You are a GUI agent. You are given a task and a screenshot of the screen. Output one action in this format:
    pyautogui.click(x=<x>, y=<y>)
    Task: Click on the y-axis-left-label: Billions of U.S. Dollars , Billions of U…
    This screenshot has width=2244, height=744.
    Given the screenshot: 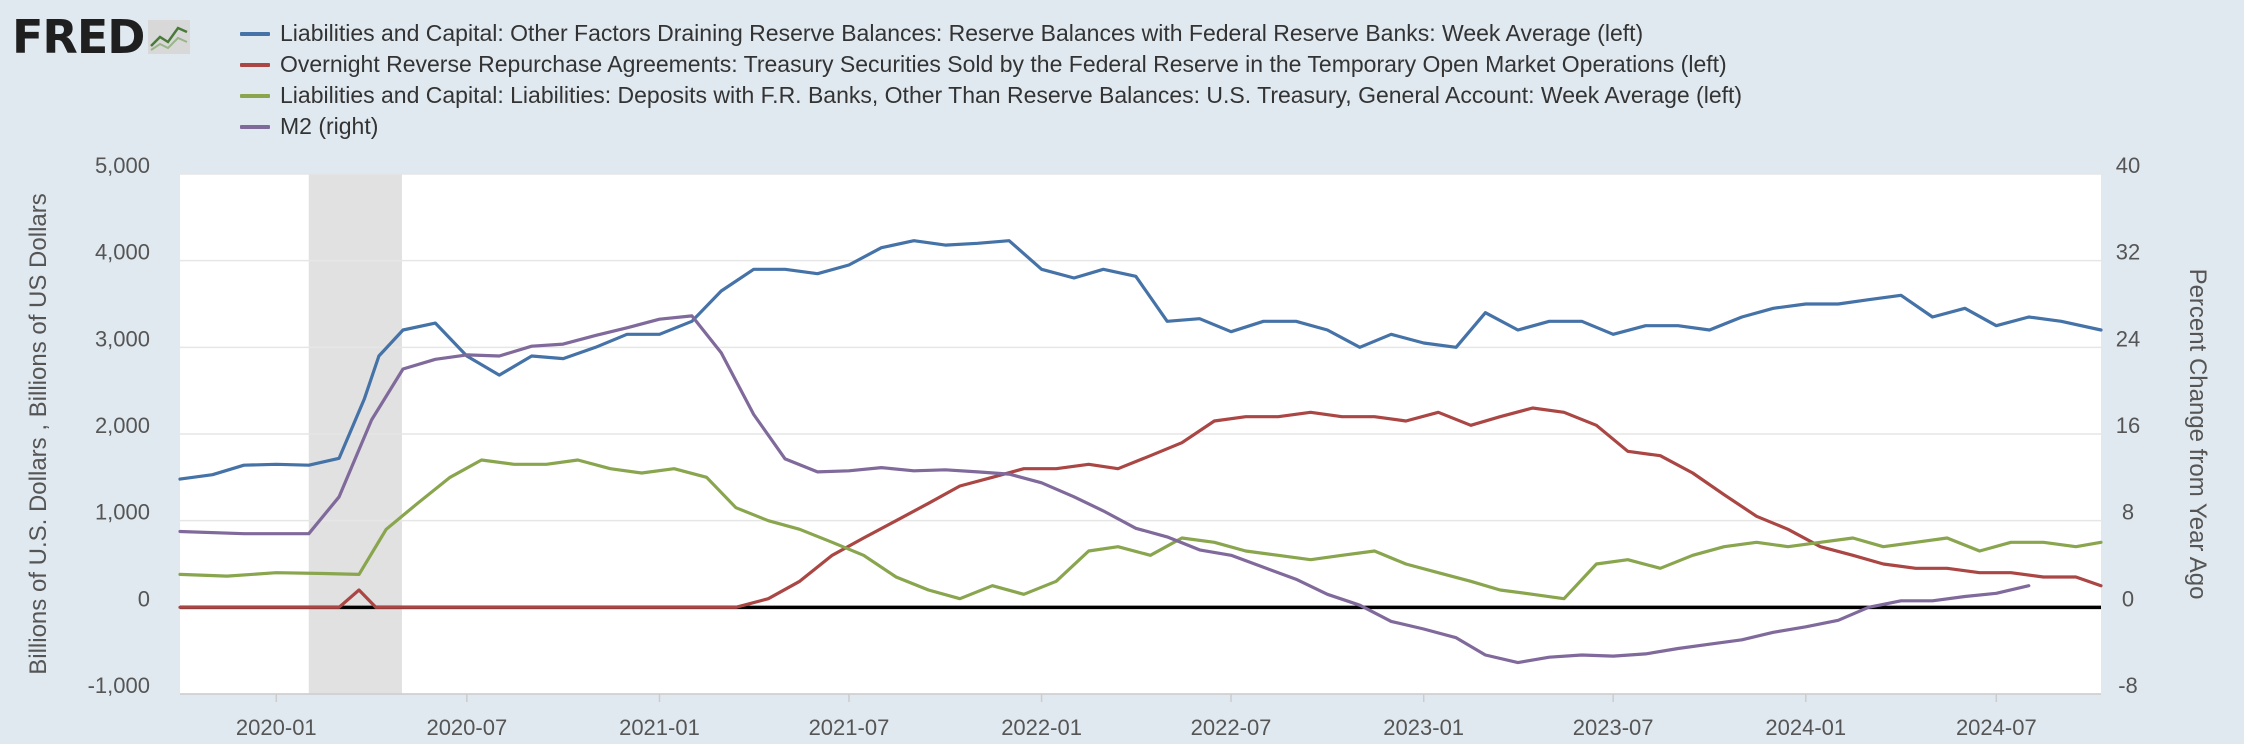 What is the action you would take?
    pyautogui.click(x=38, y=434)
    